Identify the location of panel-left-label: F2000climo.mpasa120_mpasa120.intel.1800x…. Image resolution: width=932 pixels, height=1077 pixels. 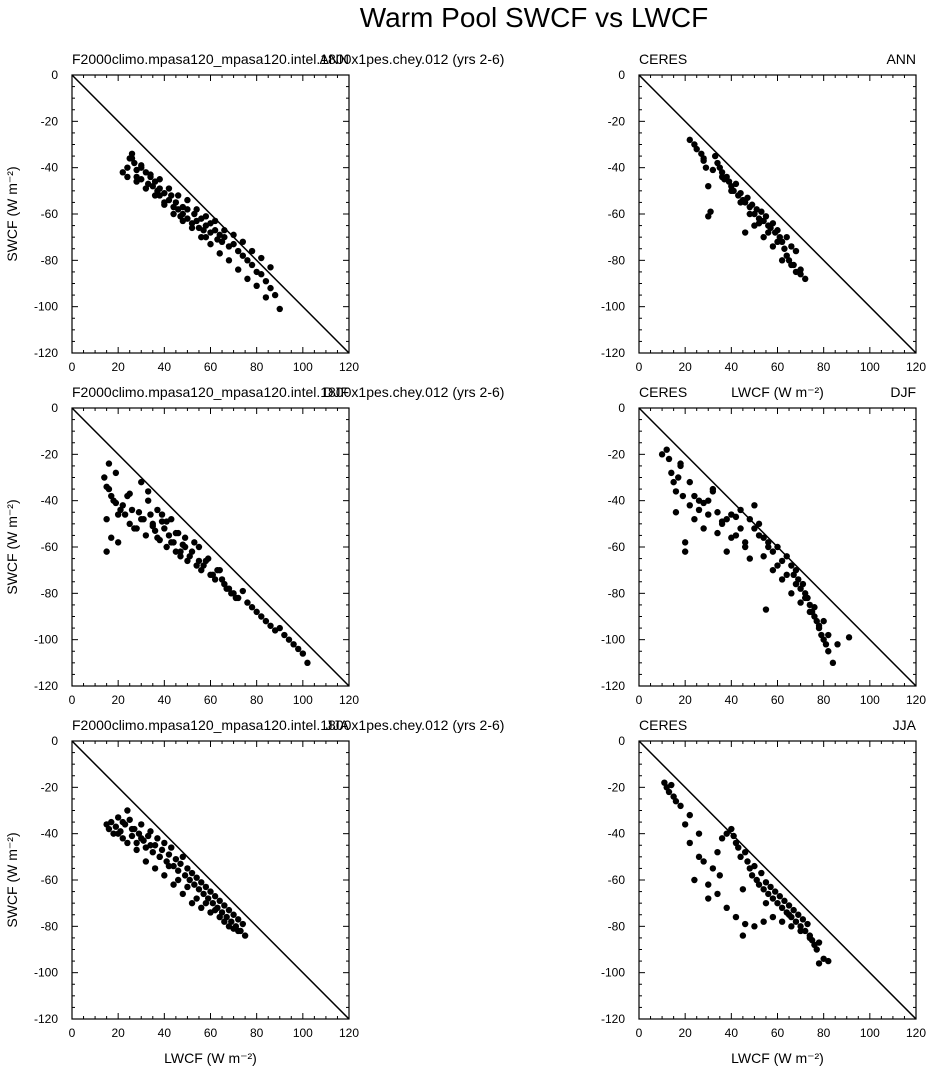
(288, 392).